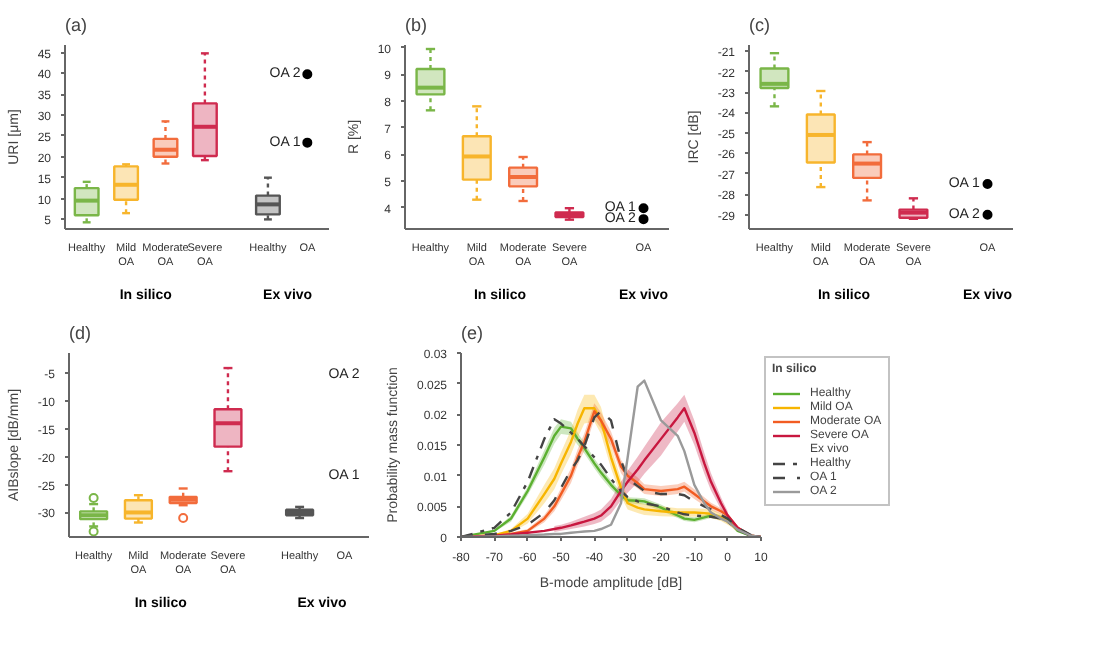  What do you see at coordinates (416, 25) in the screenshot?
I see `chart-title: (b)` at bounding box center [416, 25].